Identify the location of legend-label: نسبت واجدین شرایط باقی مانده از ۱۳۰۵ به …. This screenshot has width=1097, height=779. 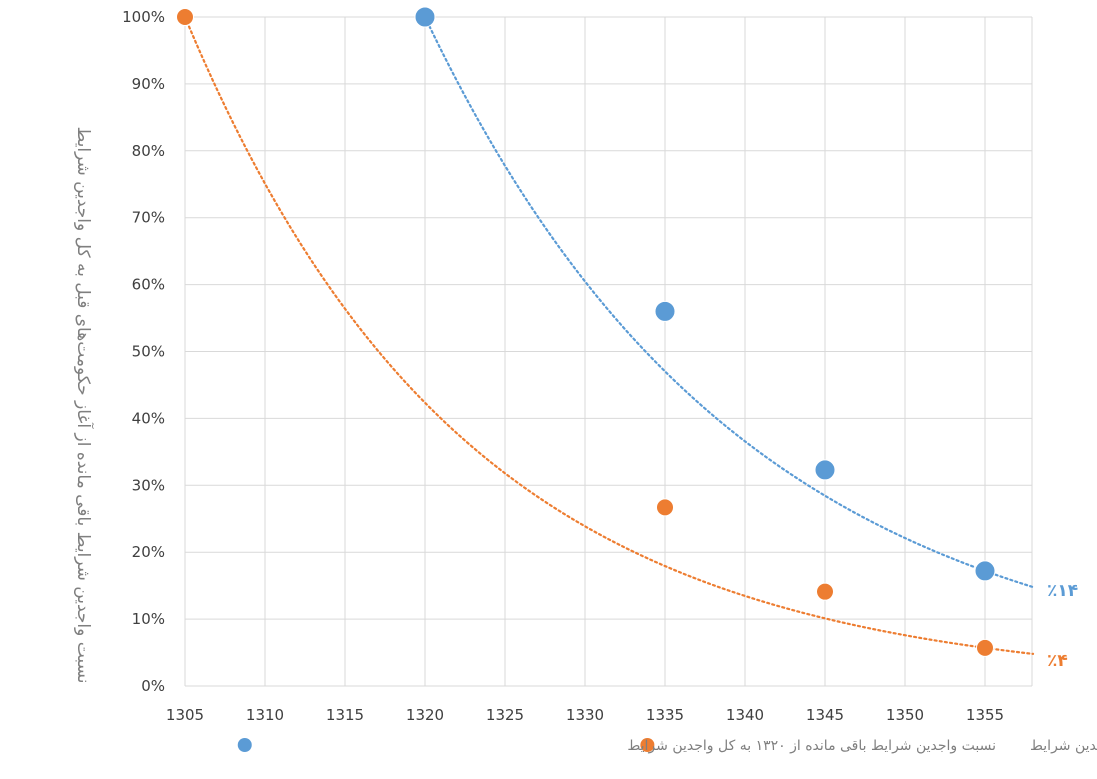
(1063, 746).